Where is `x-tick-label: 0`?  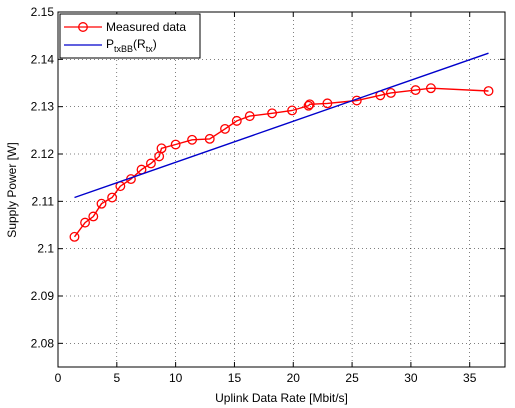 x-tick-label: 0 is located at coordinates (58, 378).